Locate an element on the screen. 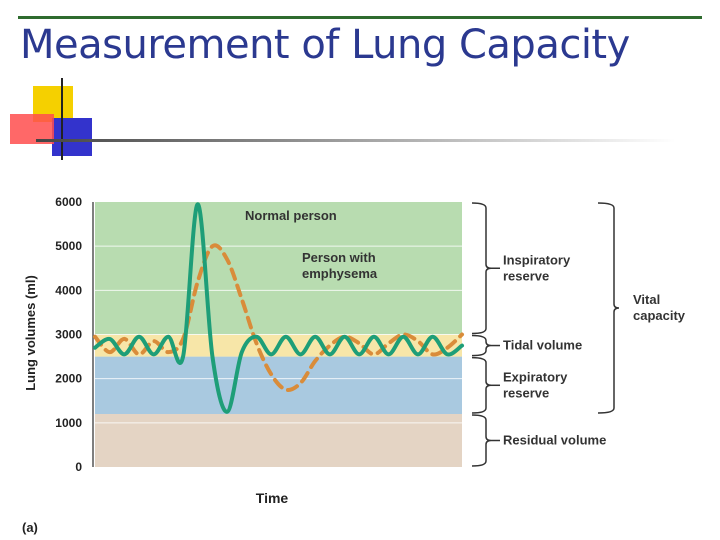 Image resolution: width=720 pixels, height=540 pixels. bracket-expiratory-reserve is located at coordinates (481, 385).